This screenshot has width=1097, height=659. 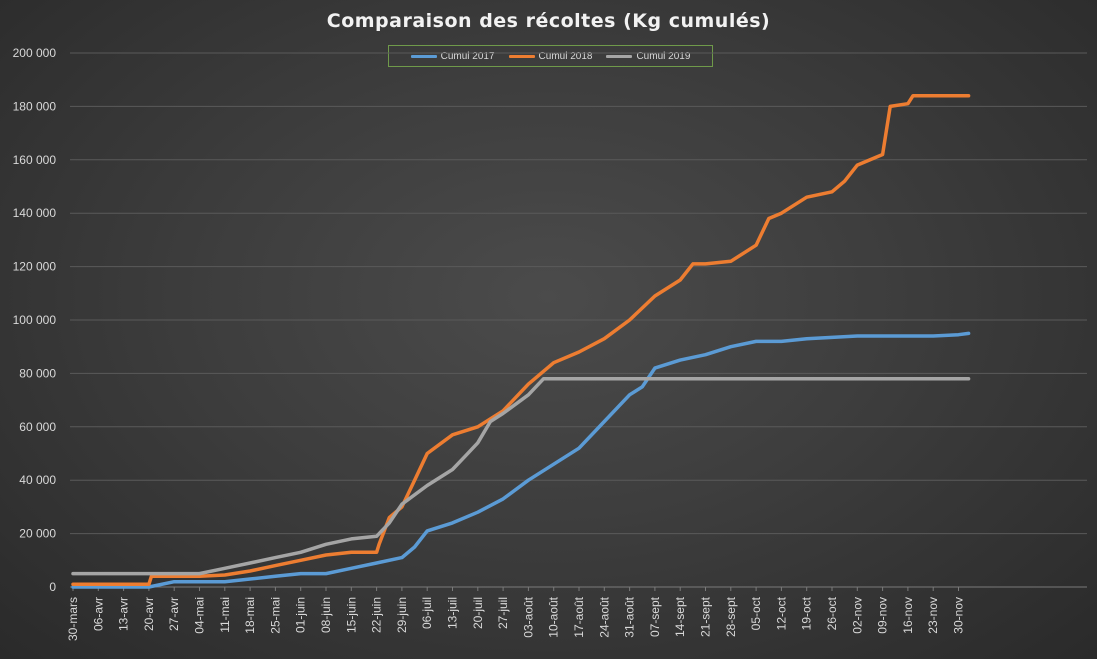 What do you see at coordinates (959, 615) in the screenshot?
I see `x-tick-label: 30-nov` at bounding box center [959, 615].